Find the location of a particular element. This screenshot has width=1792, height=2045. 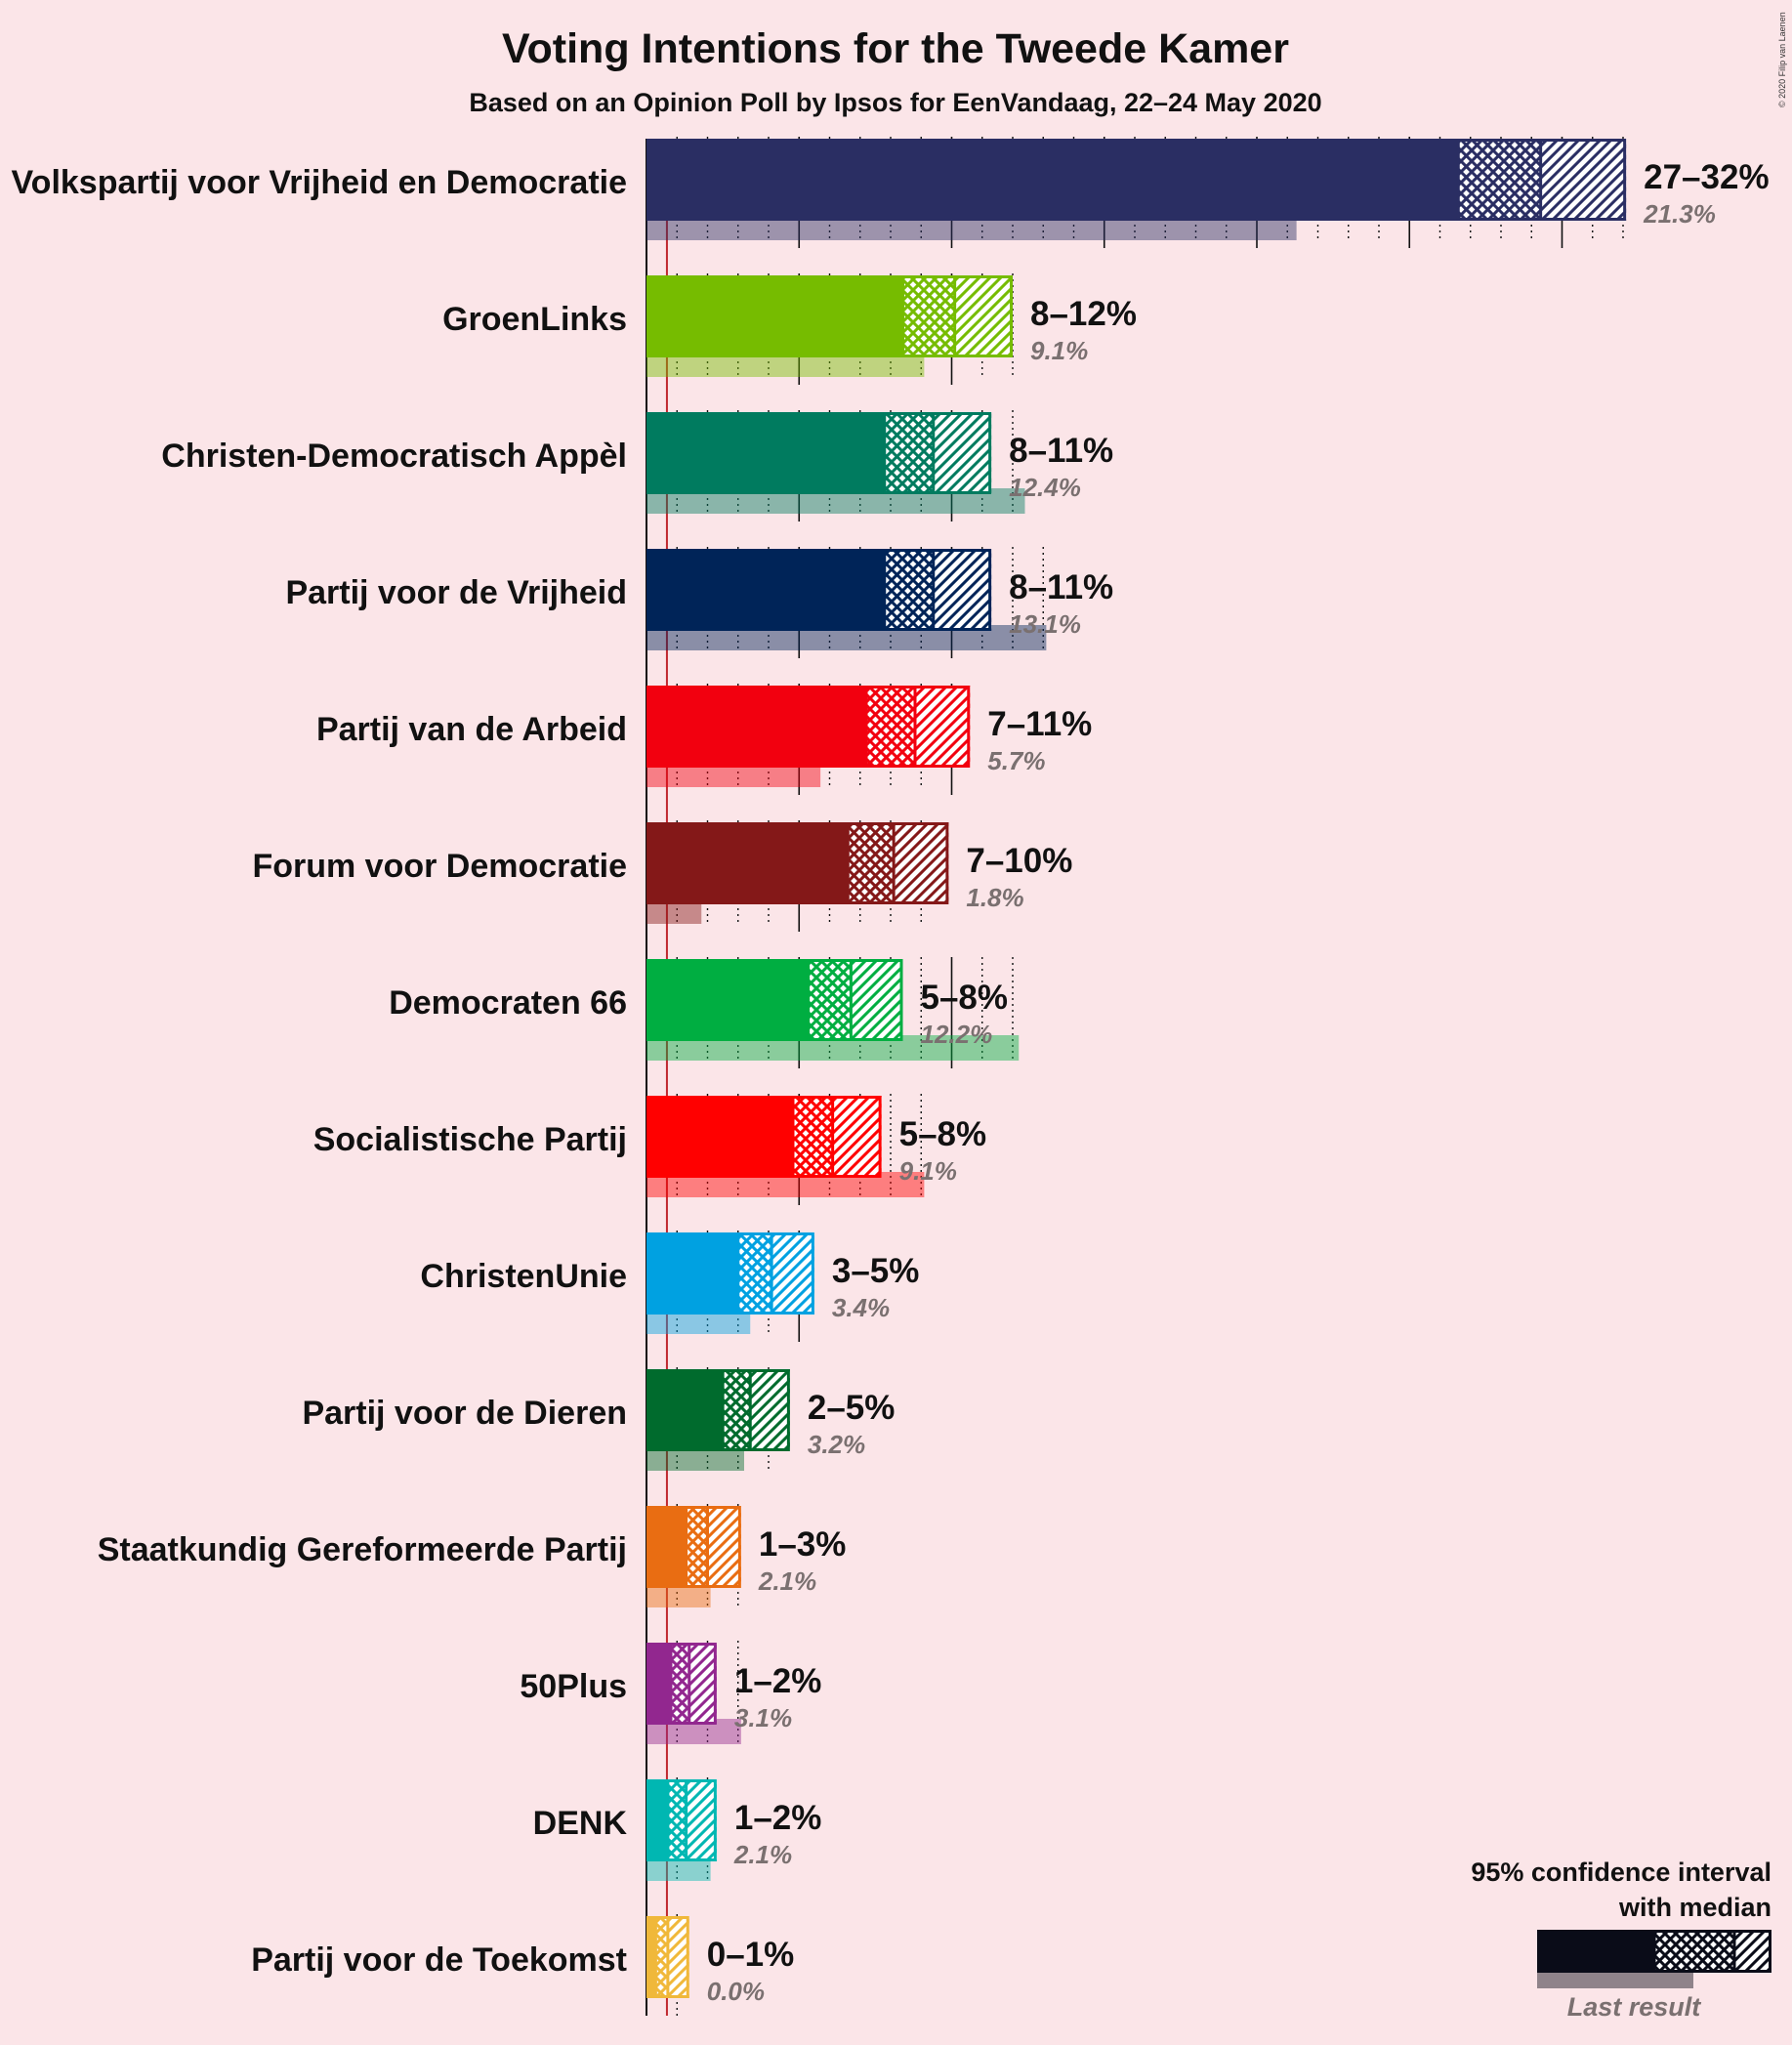

party-row: Partij voor de Vrijheid 8–11%13.1% is located at coordinates (699, 599).